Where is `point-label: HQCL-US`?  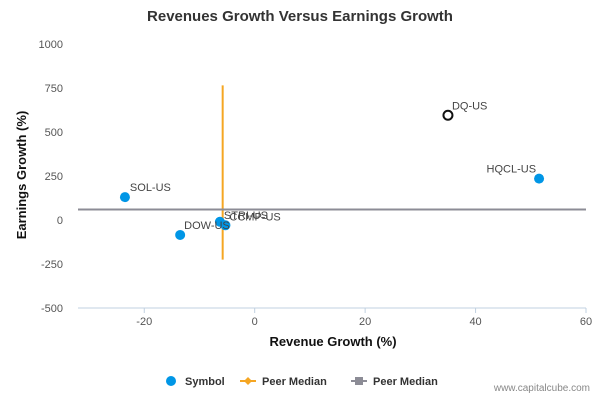 point-label: HQCL-US is located at coordinates (512, 170).